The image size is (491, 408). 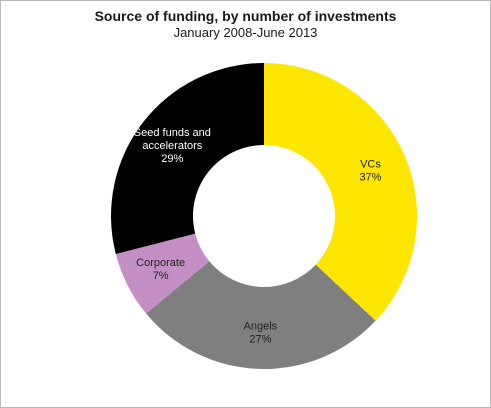 I want to click on slice-category-label: accelerators, so click(x=172, y=146).